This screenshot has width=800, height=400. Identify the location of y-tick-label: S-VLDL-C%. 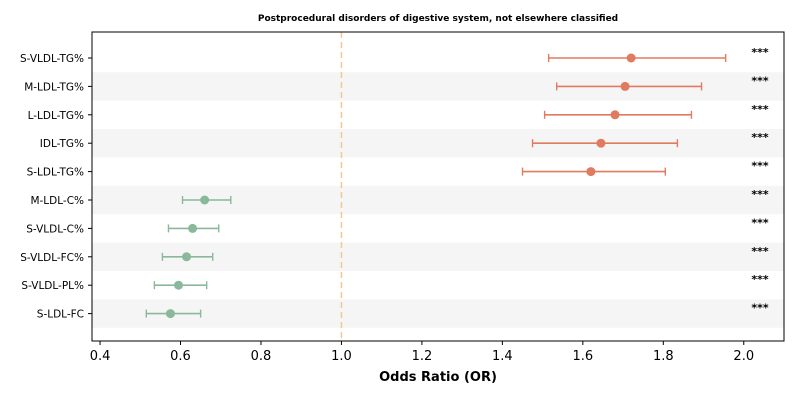
(55, 229).